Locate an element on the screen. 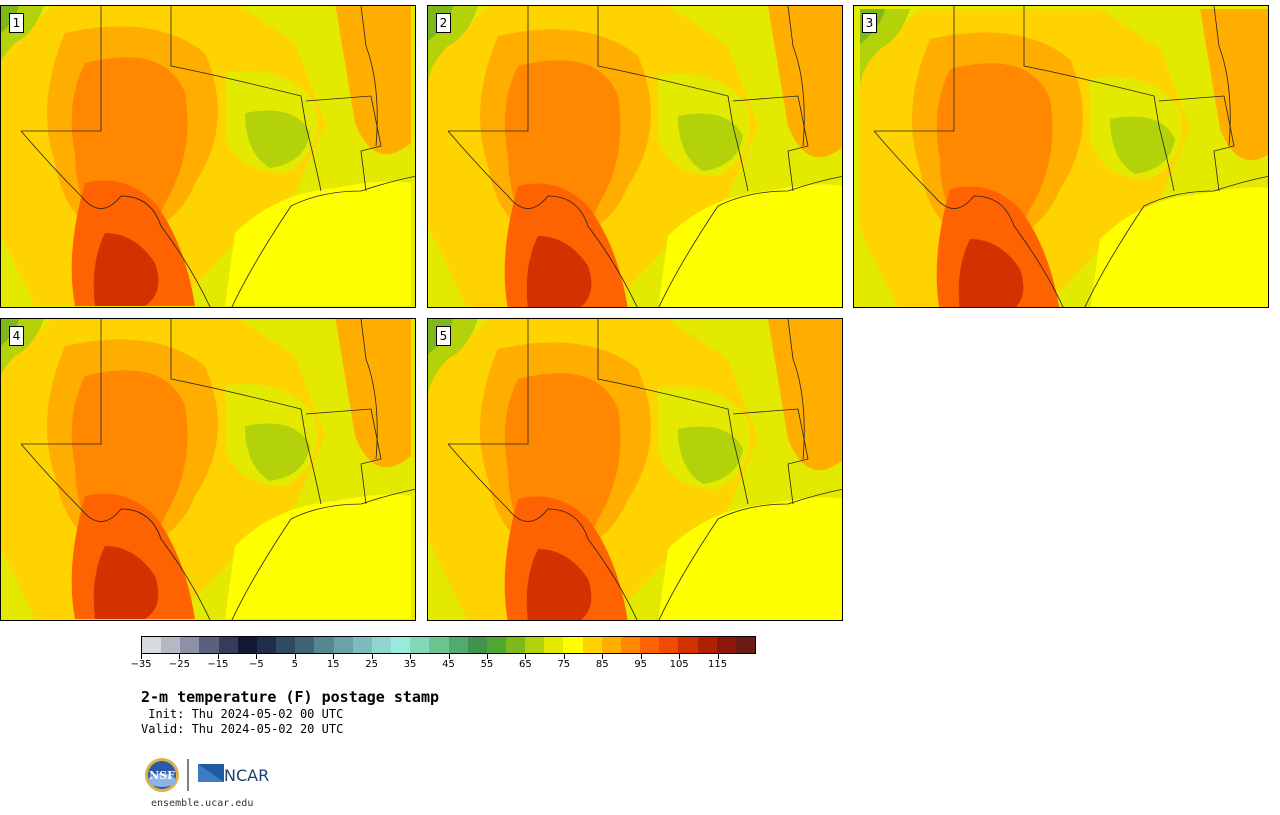  sponsor-logos: NSF NCAR is located at coordinates (207, 775).